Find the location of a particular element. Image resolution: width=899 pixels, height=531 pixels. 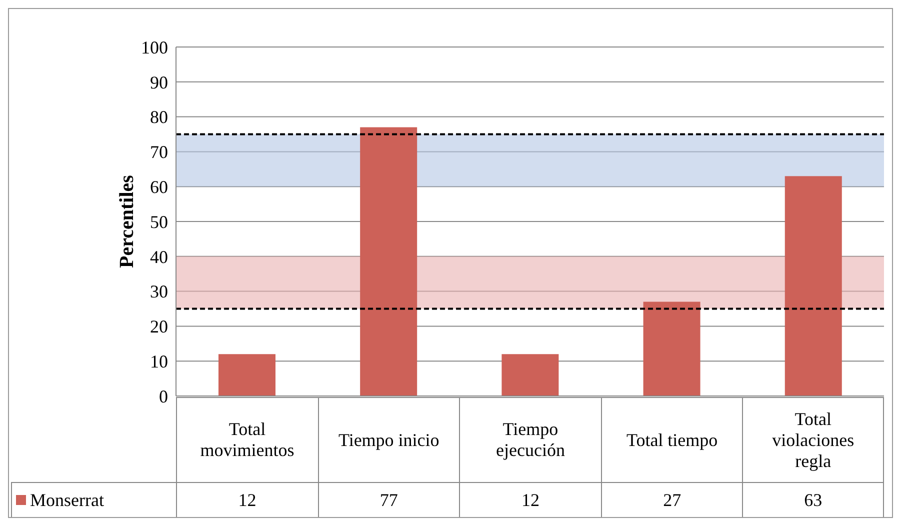

data-label: 77 is located at coordinates (389, 500).